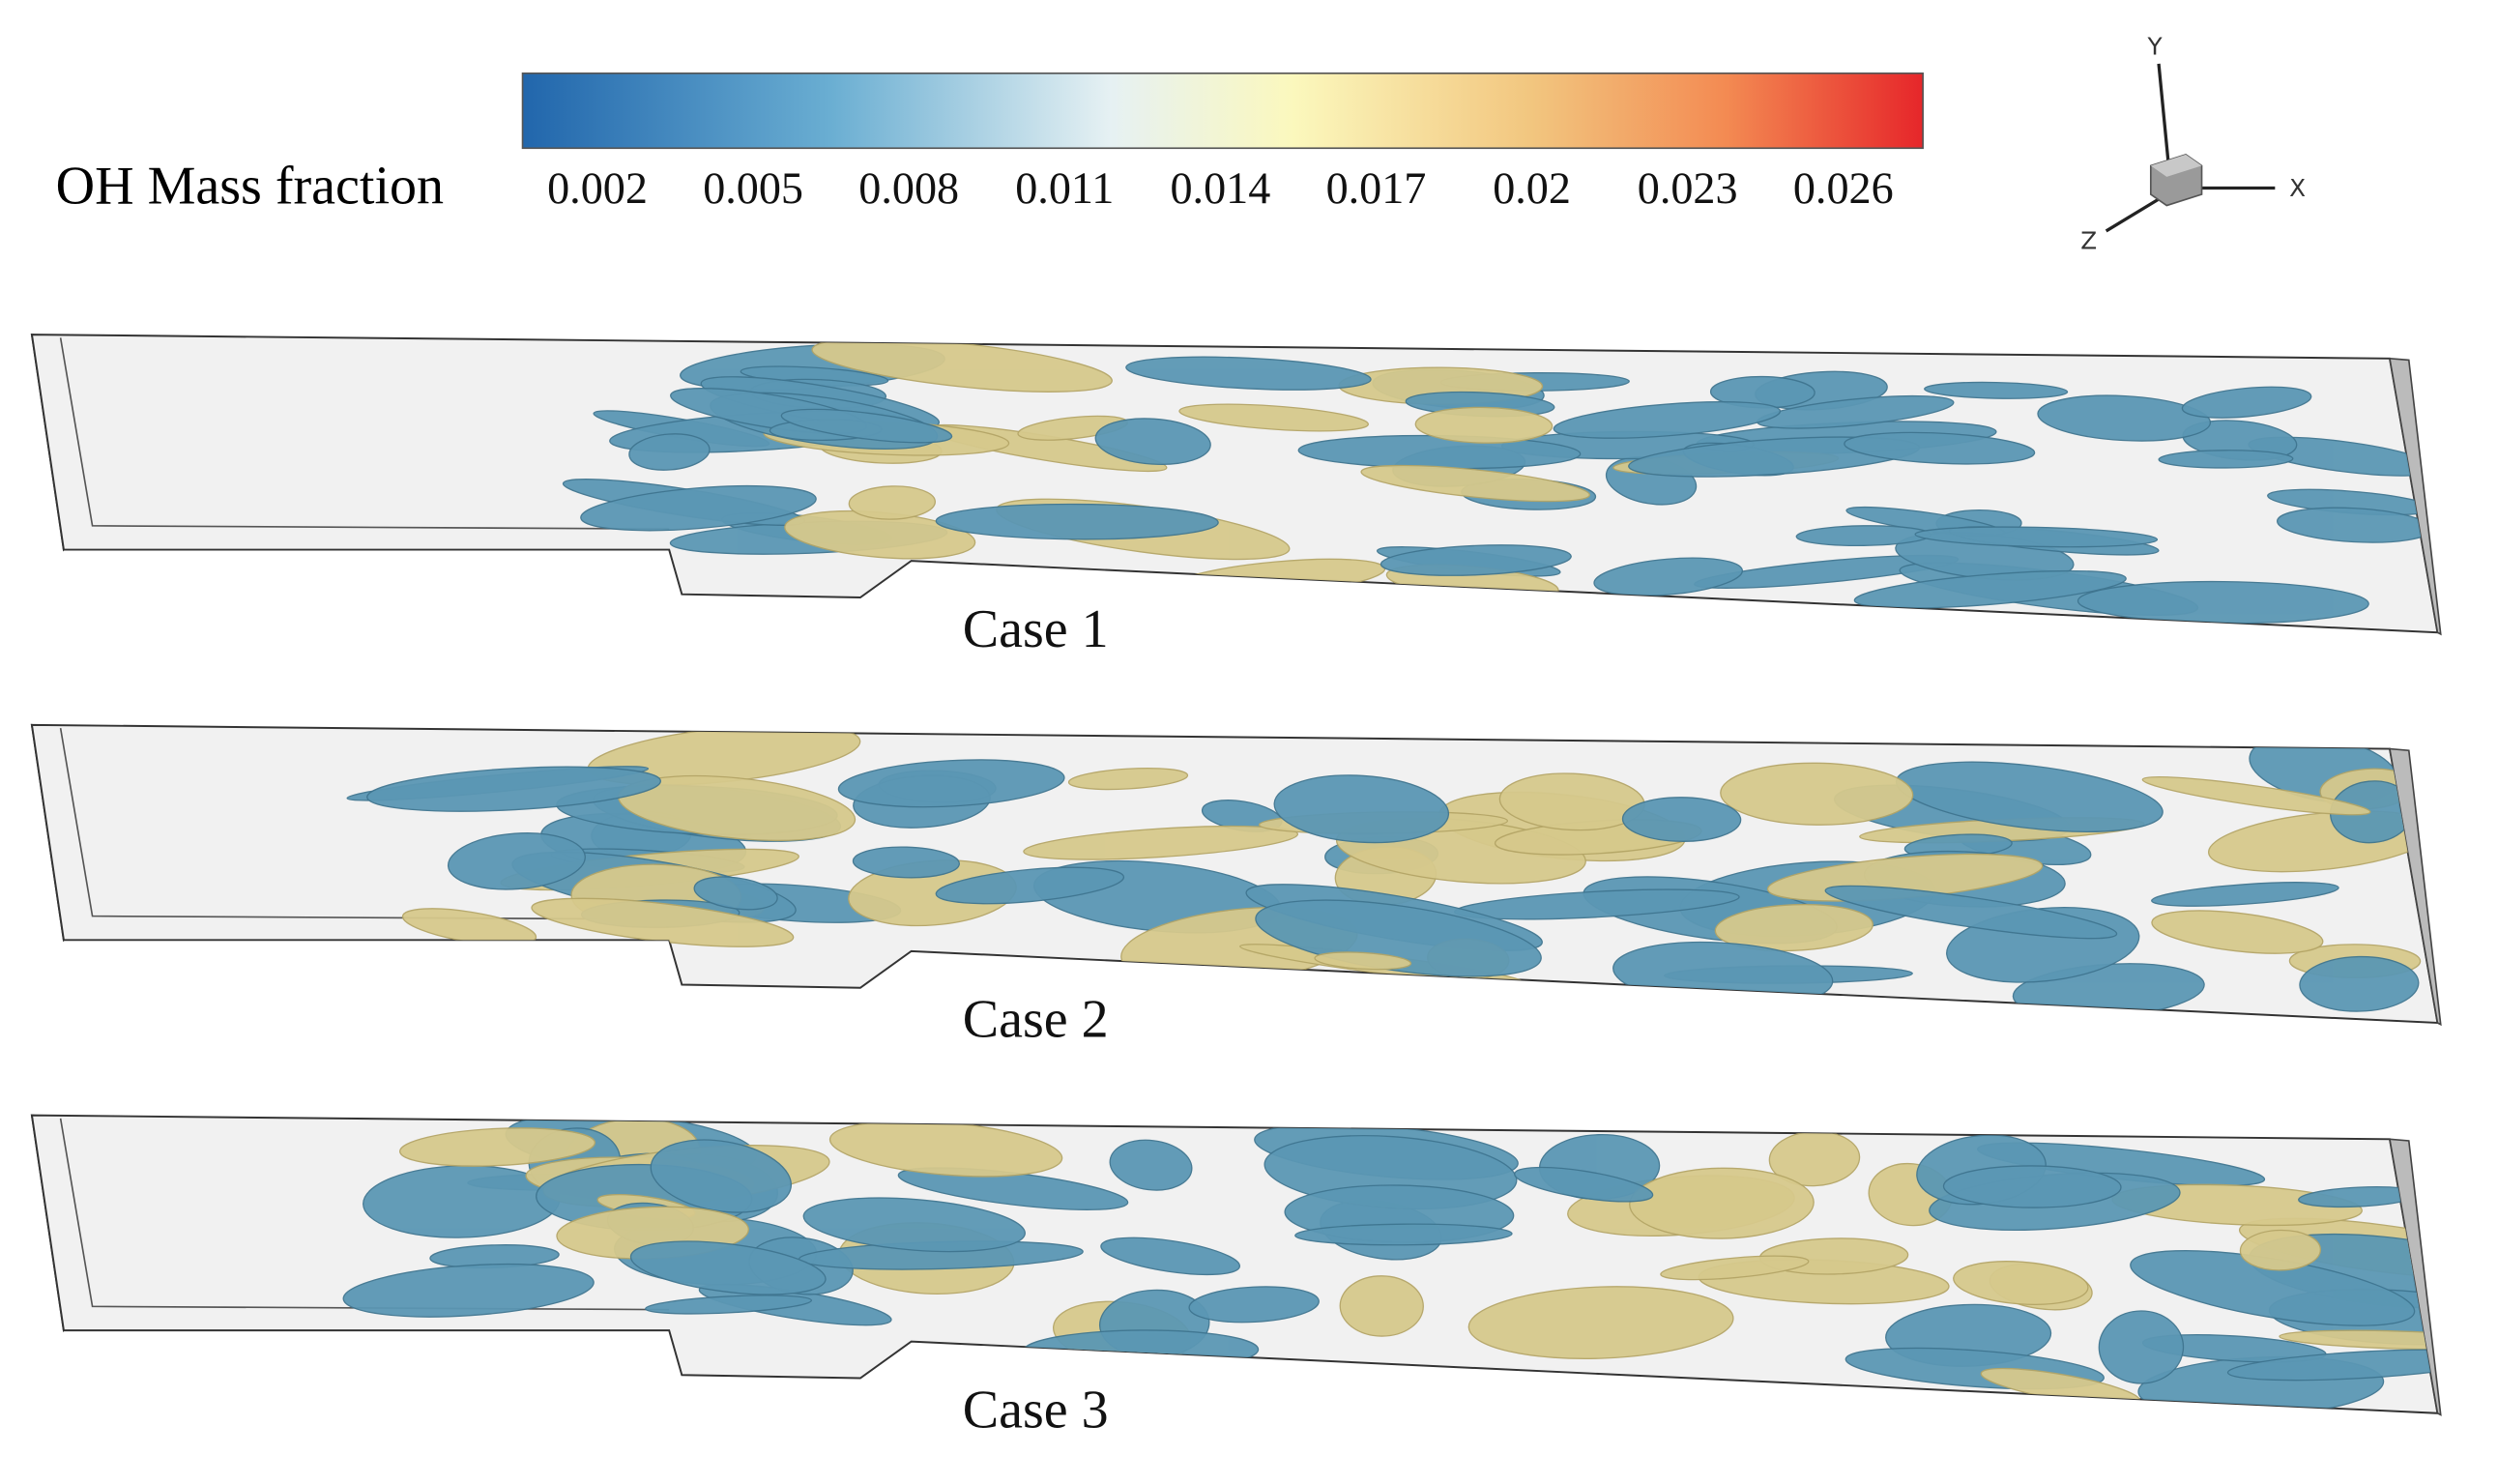 The image size is (2498, 1484). I want to click on colorbar-tick-label: 0.008, so click(908, 188).